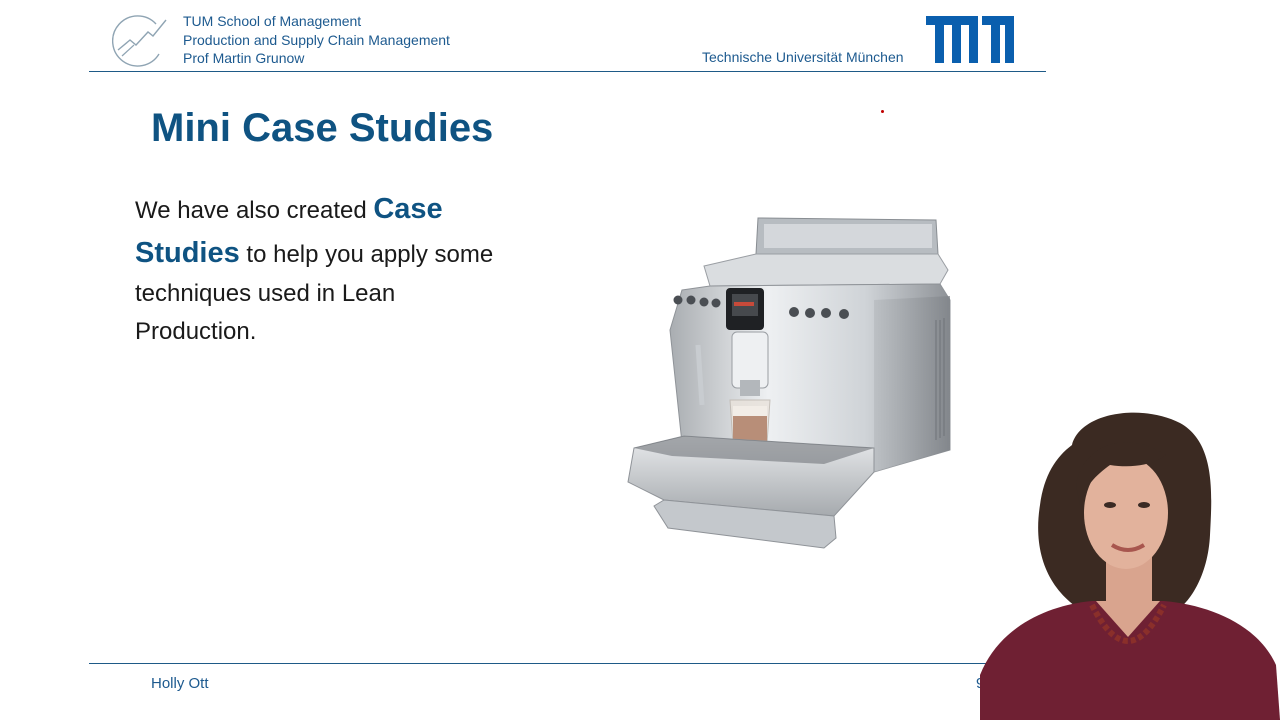 This screenshot has width=1280, height=720. Describe the element at coordinates (187, 253) in the screenshot. I see `highlight-studies: Studies` at that location.